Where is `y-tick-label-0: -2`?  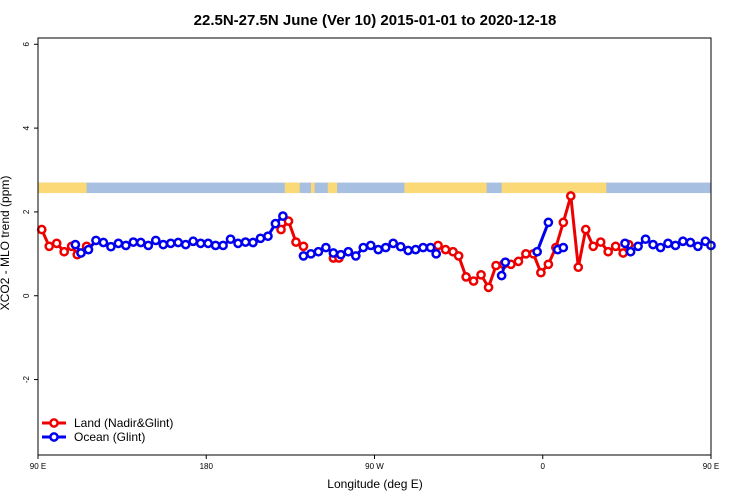
y-tick-label-0: -2 is located at coordinates (26, 379).